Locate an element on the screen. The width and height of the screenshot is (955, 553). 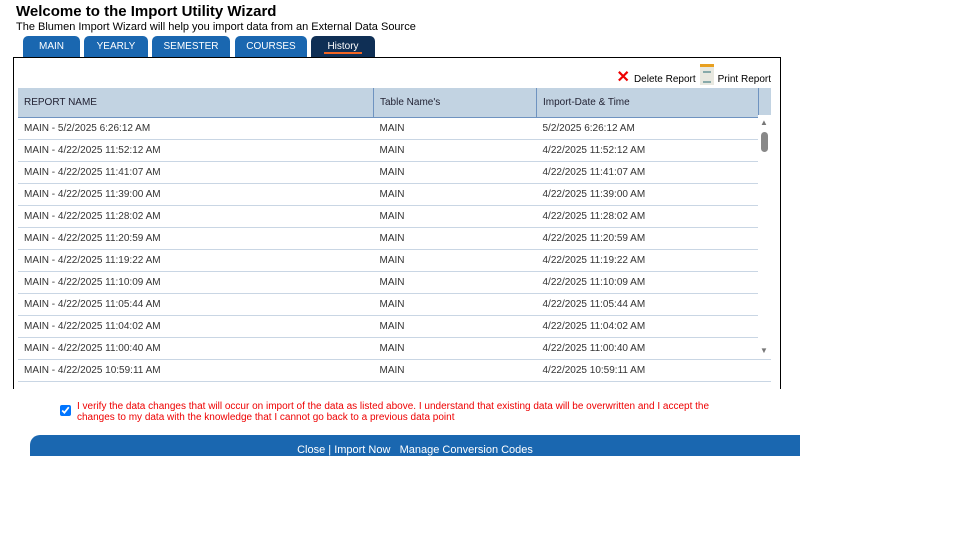
tab-label: History is located at coordinates (343, 47).